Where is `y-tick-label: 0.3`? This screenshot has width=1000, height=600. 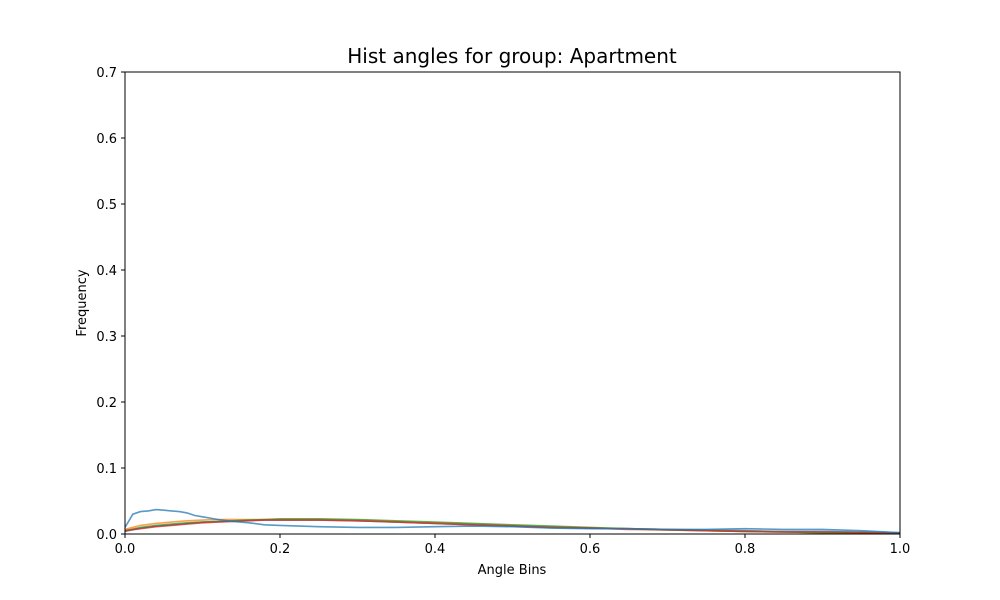 y-tick-label: 0.3 is located at coordinates (106, 337).